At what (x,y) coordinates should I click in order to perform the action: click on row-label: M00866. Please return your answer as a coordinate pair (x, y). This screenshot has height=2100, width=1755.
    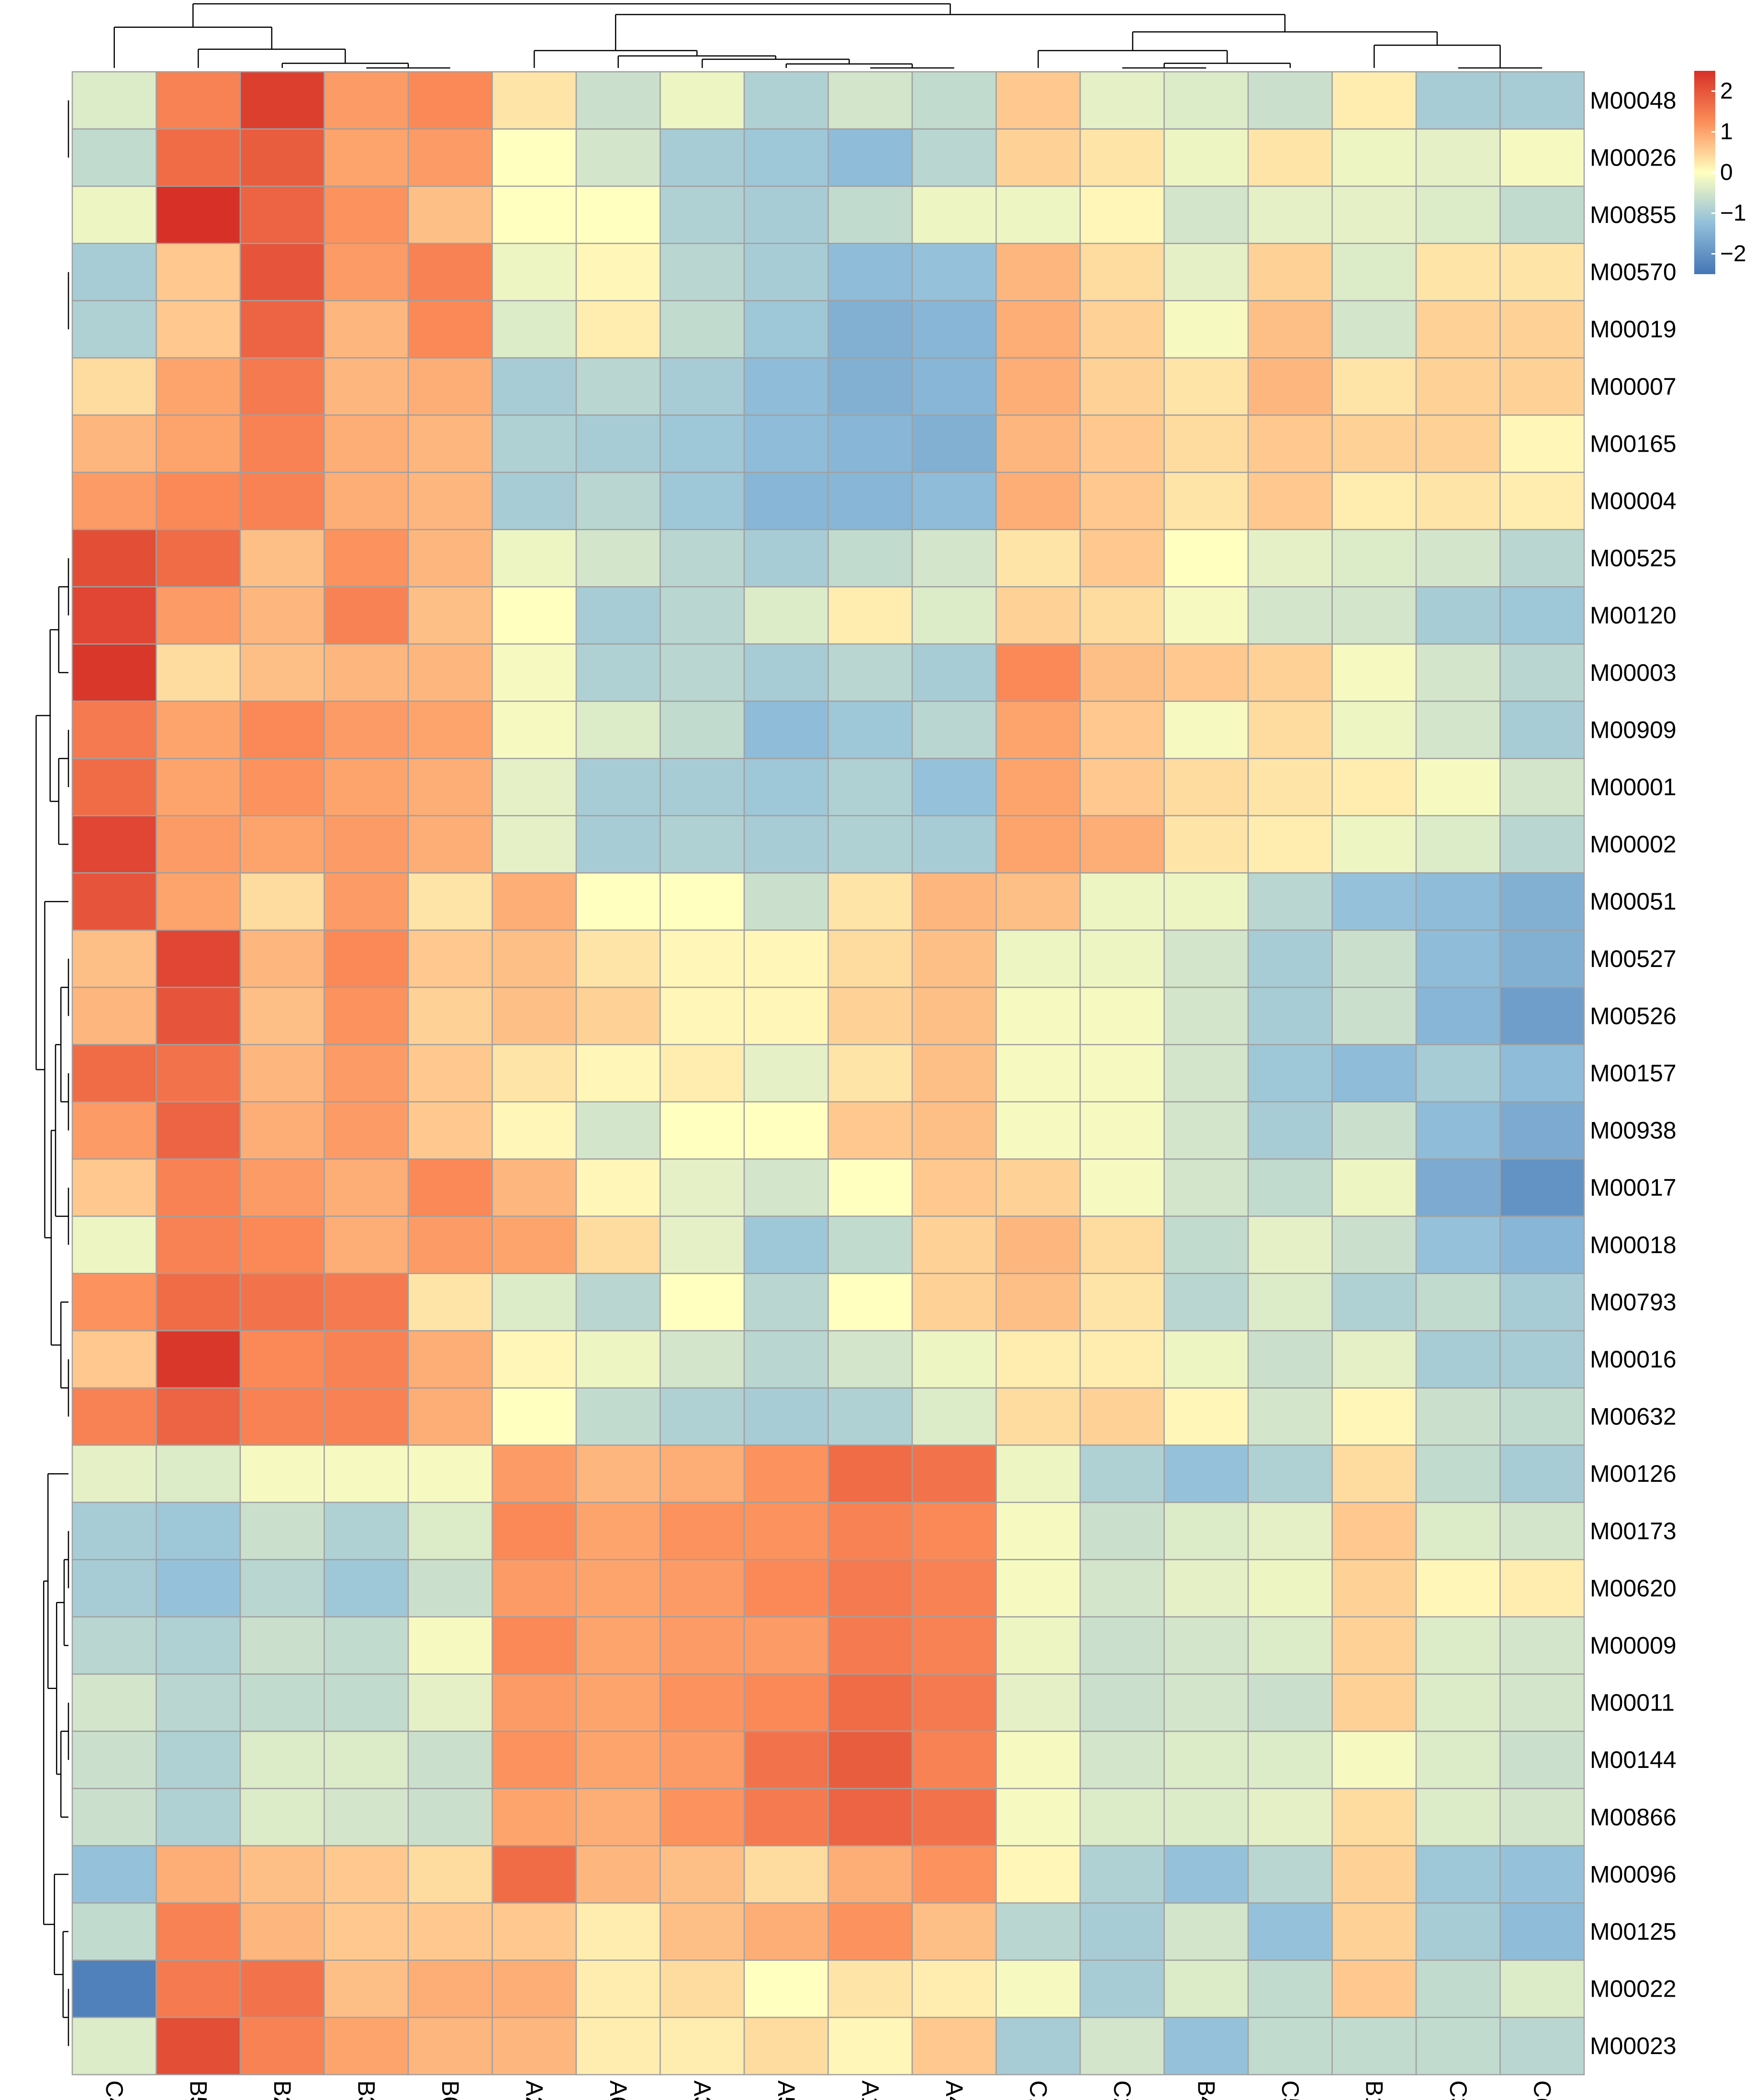
    Looking at the image, I should click on (1633, 1817).